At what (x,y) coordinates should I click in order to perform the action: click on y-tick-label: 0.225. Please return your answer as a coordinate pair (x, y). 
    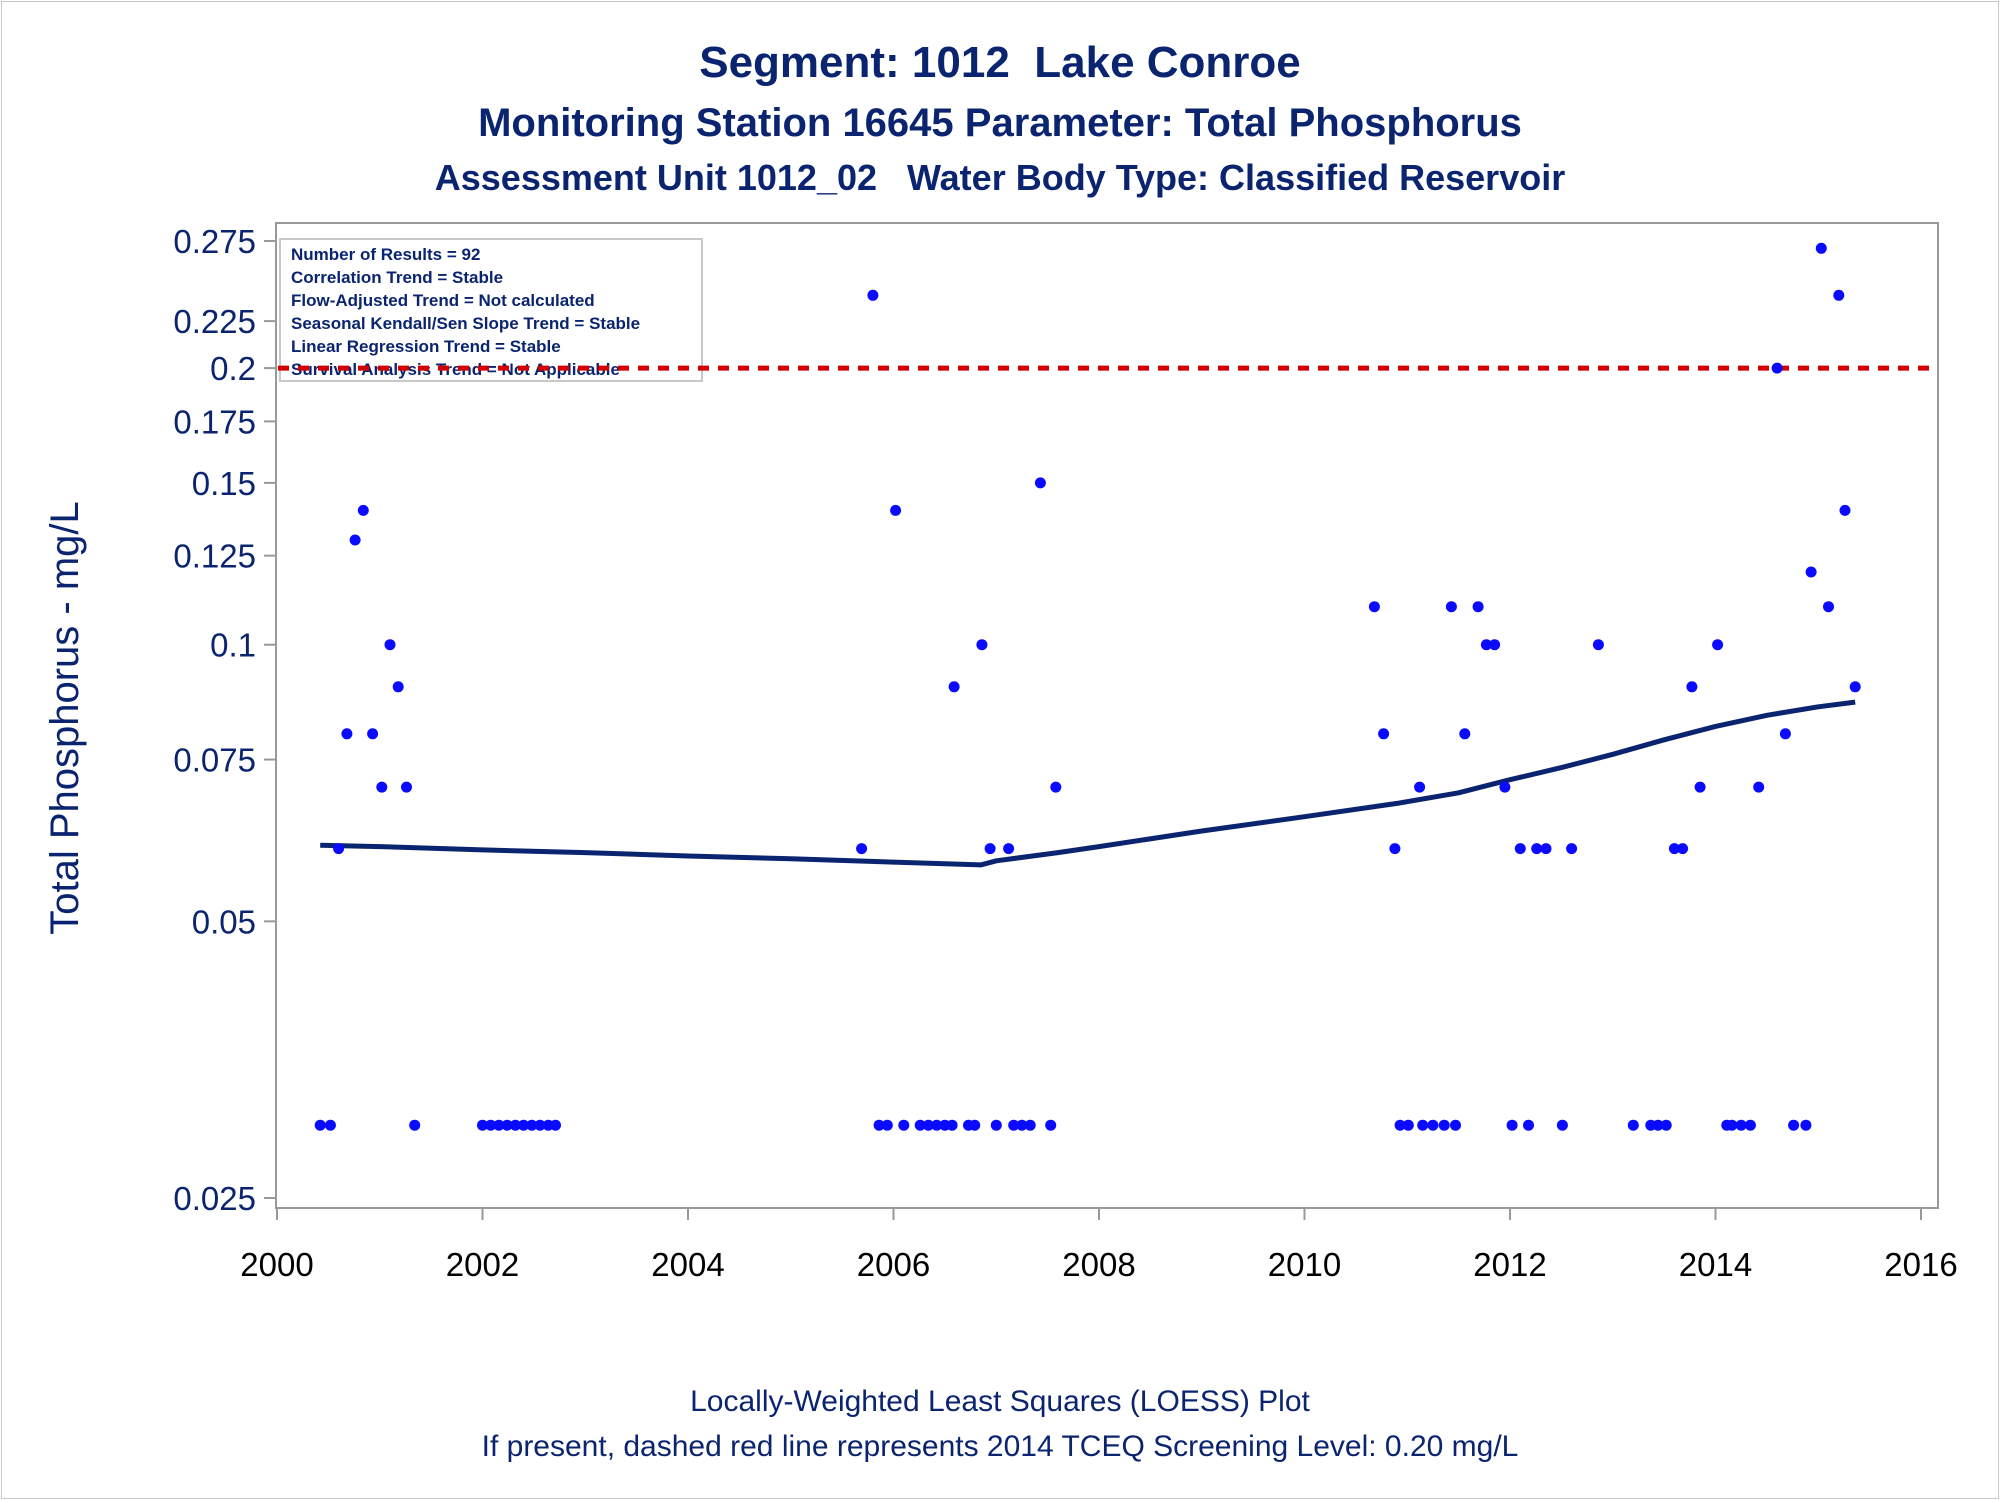
    Looking at the image, I should click on (214, 321).